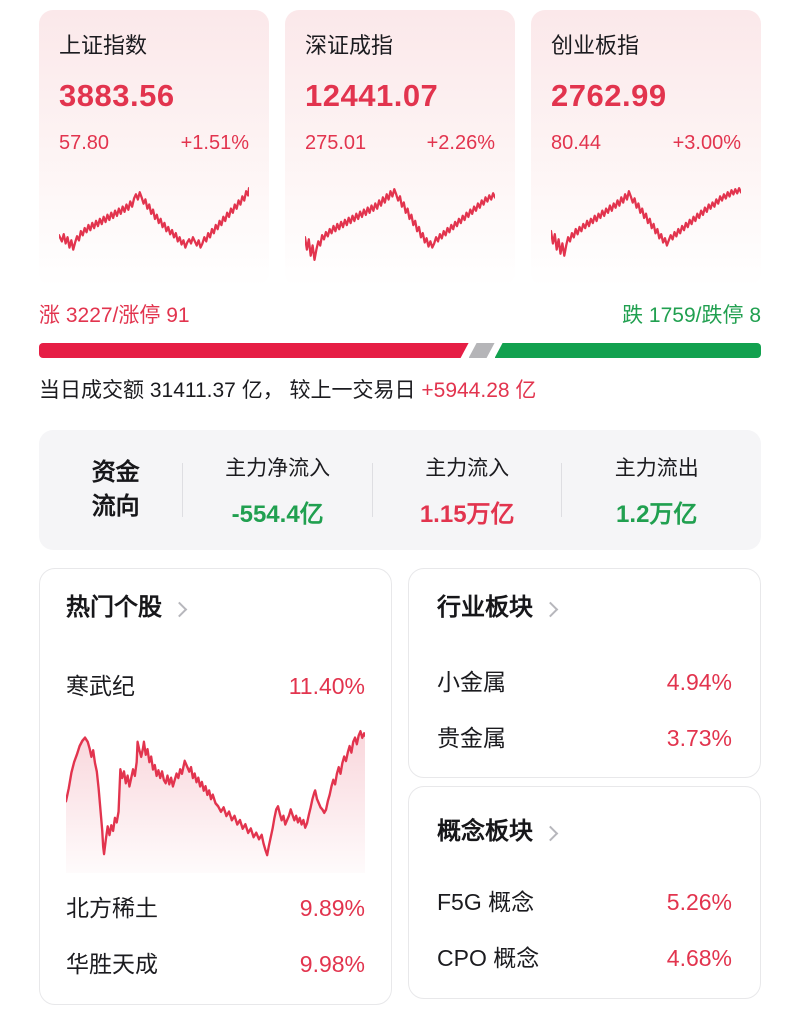 The width and height of the screenshot is (800, 1013). I want to click on sector-row: 贵金属 3.73%, so click(584, 738).